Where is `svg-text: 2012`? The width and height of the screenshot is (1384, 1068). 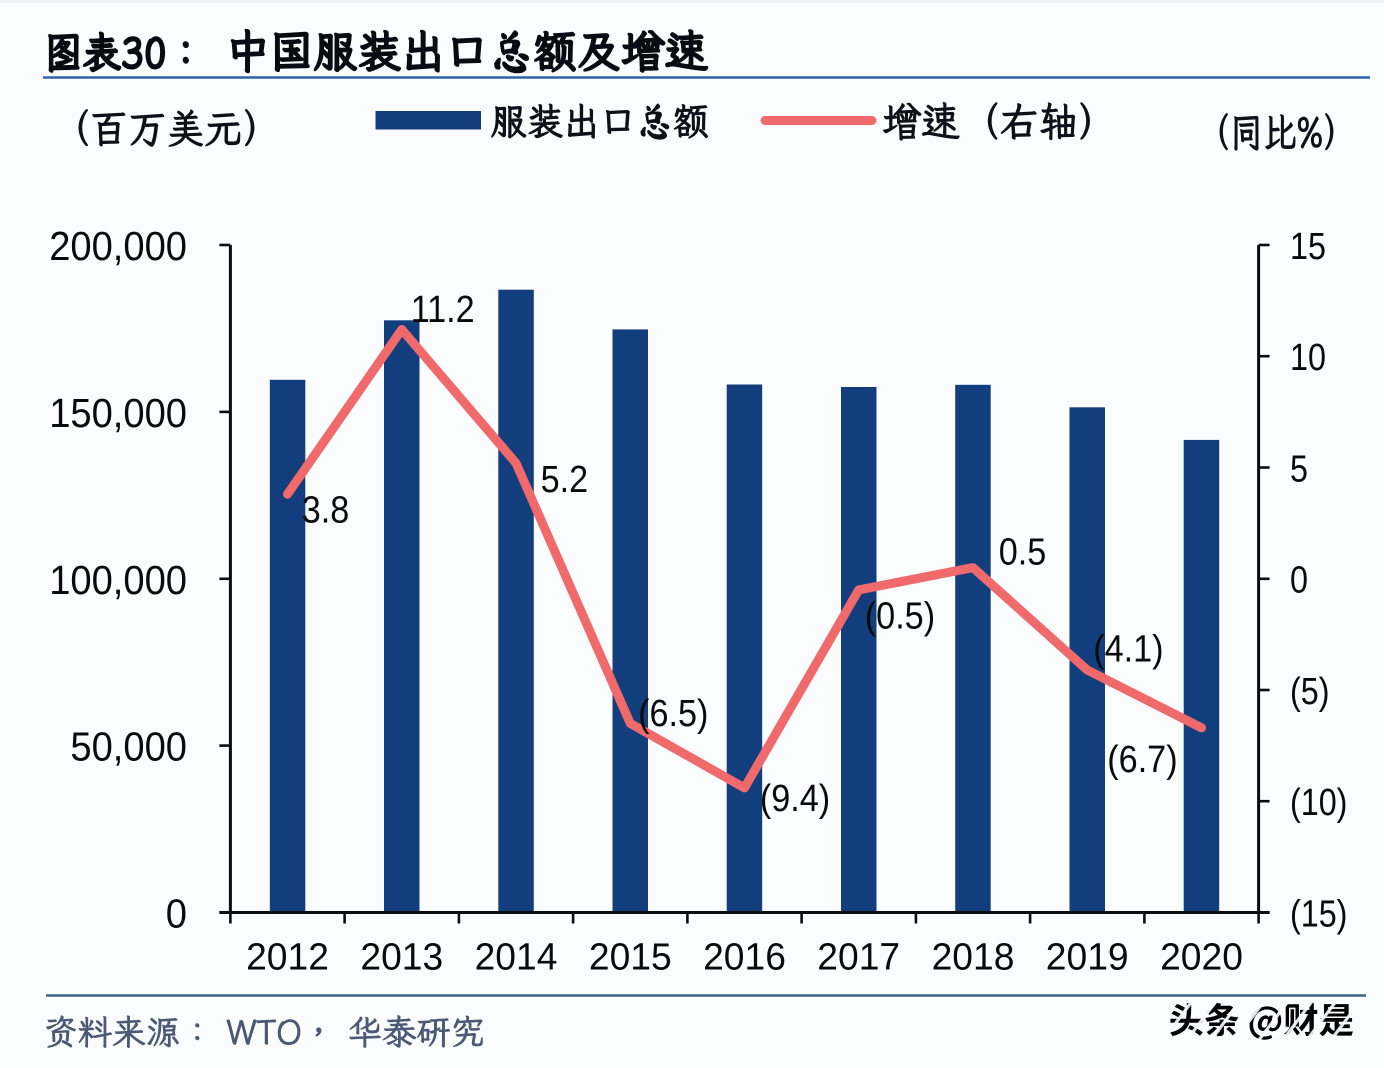 svg-text: 2012 is located at coordinates (287, 956).